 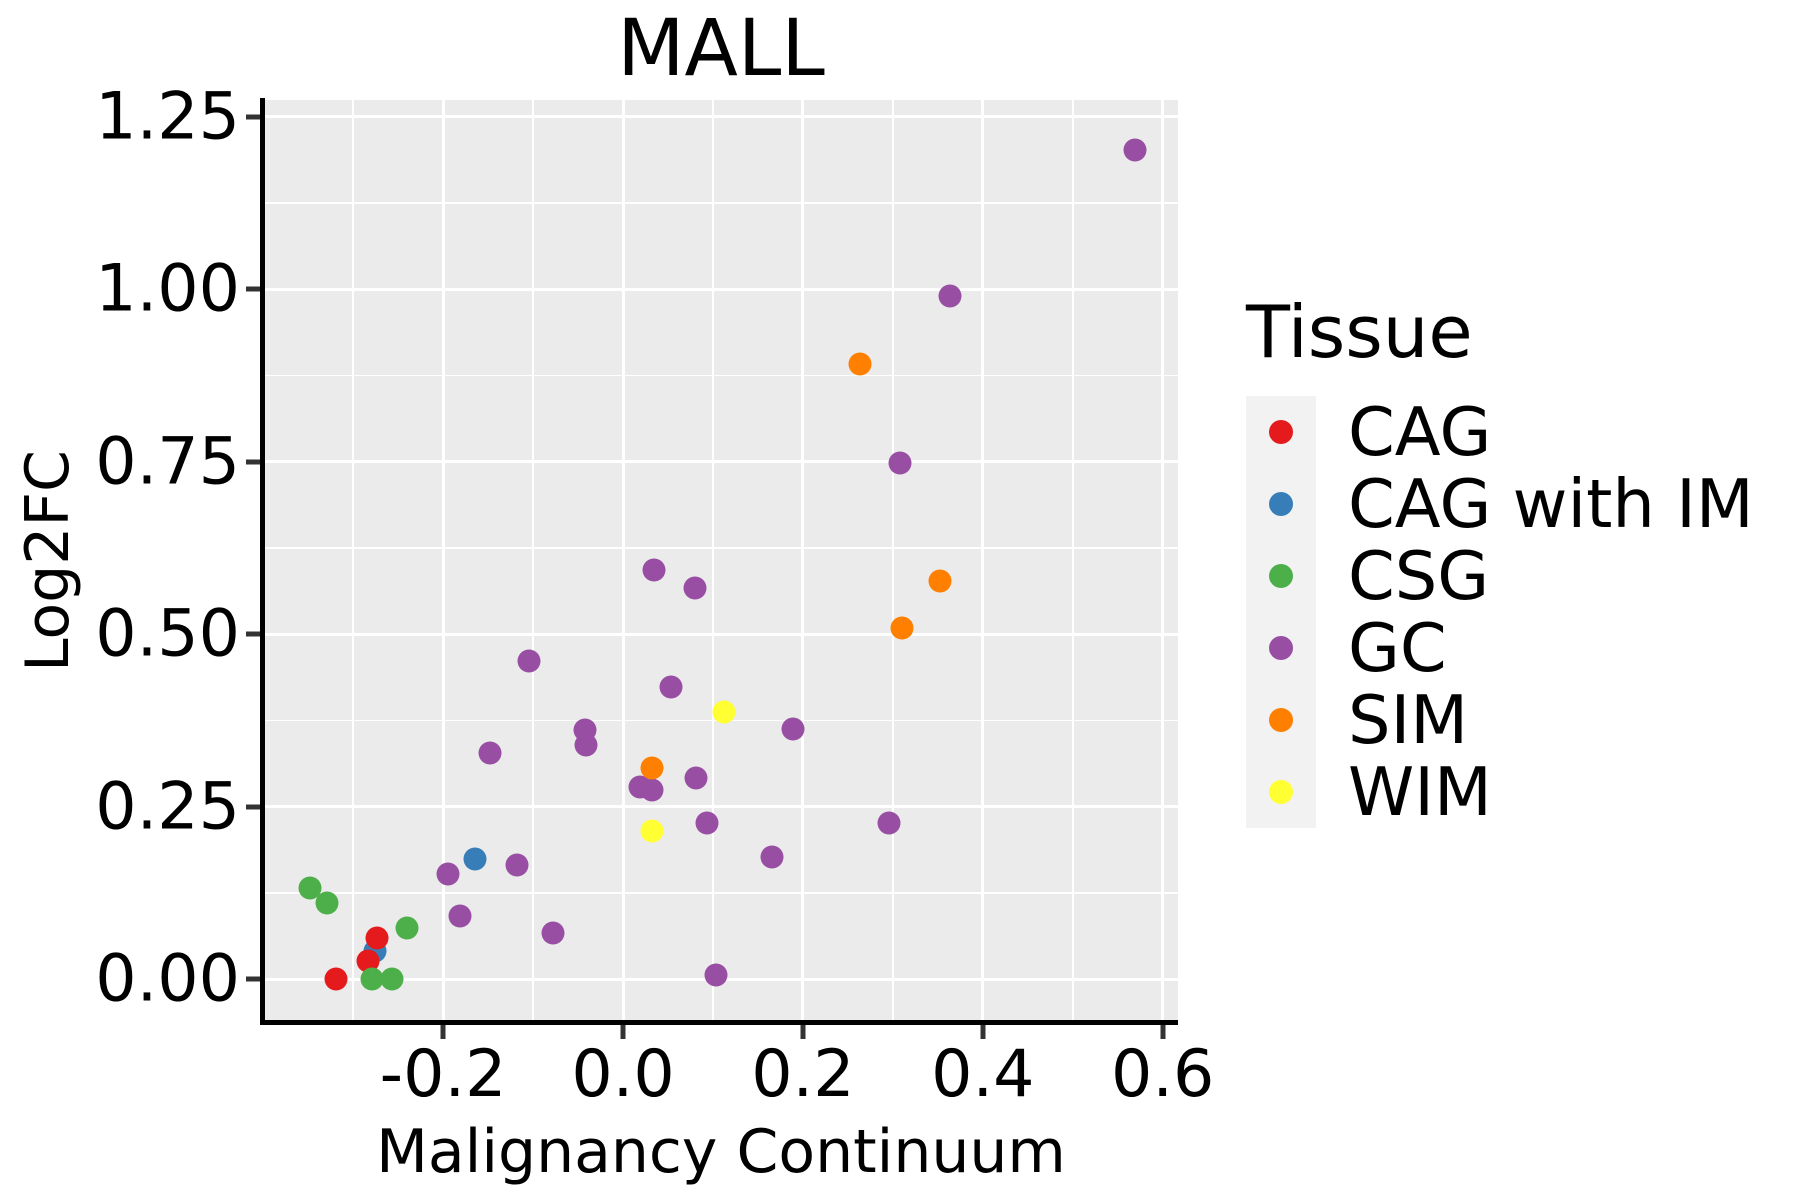 What do you see at coordinates (443, 1074) in the screenshot?
I see `x-tick-label: -0.2` at bounding box center [443, 1074].